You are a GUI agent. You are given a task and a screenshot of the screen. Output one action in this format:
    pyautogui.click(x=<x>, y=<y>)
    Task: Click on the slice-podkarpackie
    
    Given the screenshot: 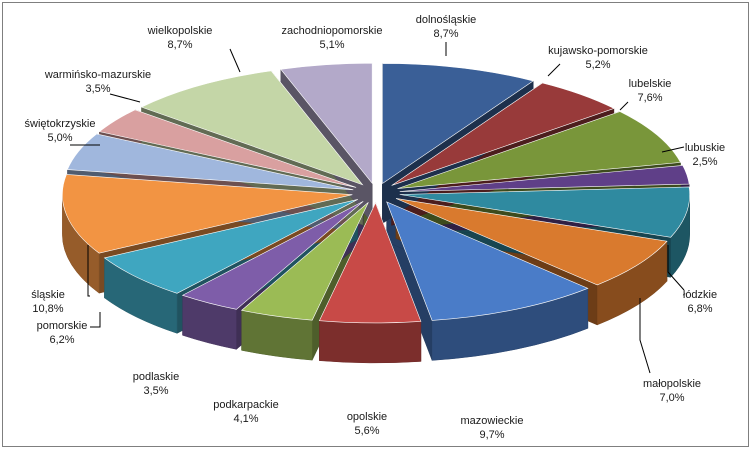 What is the action you would take?
    pyautogui.click(x=304, y=261)
    